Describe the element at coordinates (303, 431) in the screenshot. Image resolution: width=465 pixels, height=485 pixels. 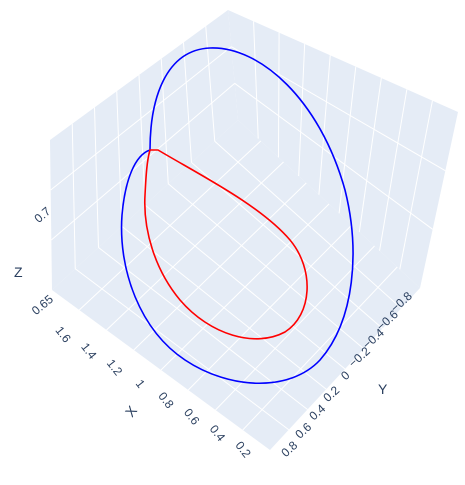
I see `y-tick-label: 0.6` at that location.